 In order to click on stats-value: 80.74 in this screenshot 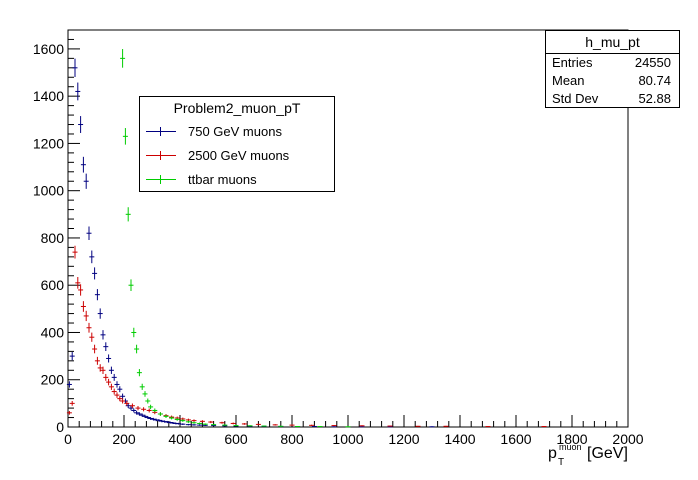, I will do `click(654, 80)`.